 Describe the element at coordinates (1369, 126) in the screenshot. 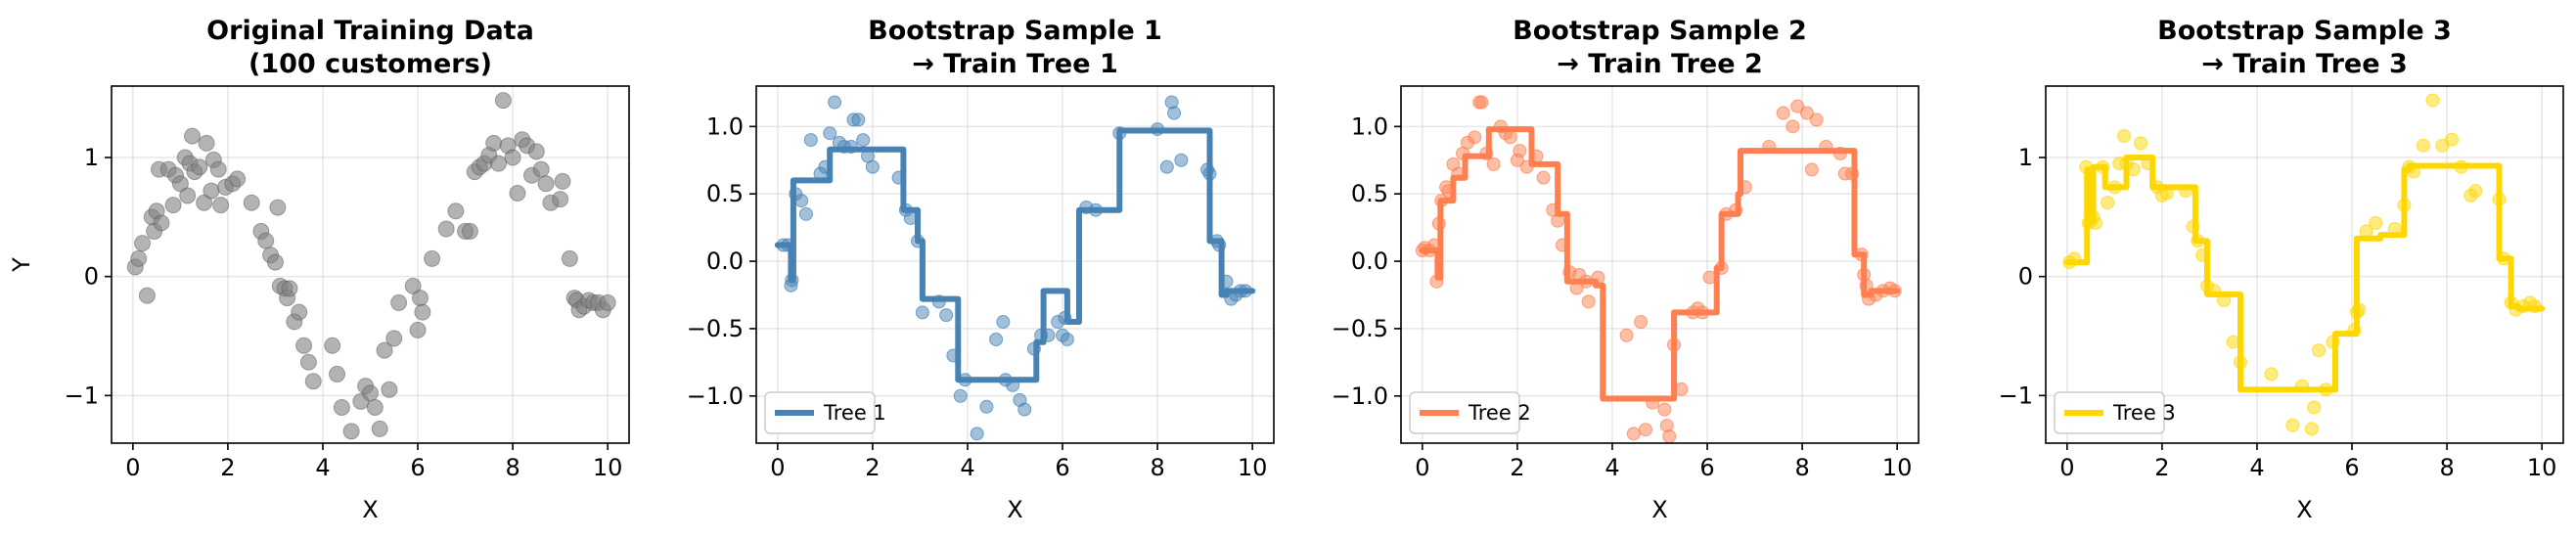

I see `y-tick-label: 1.0` at that location.